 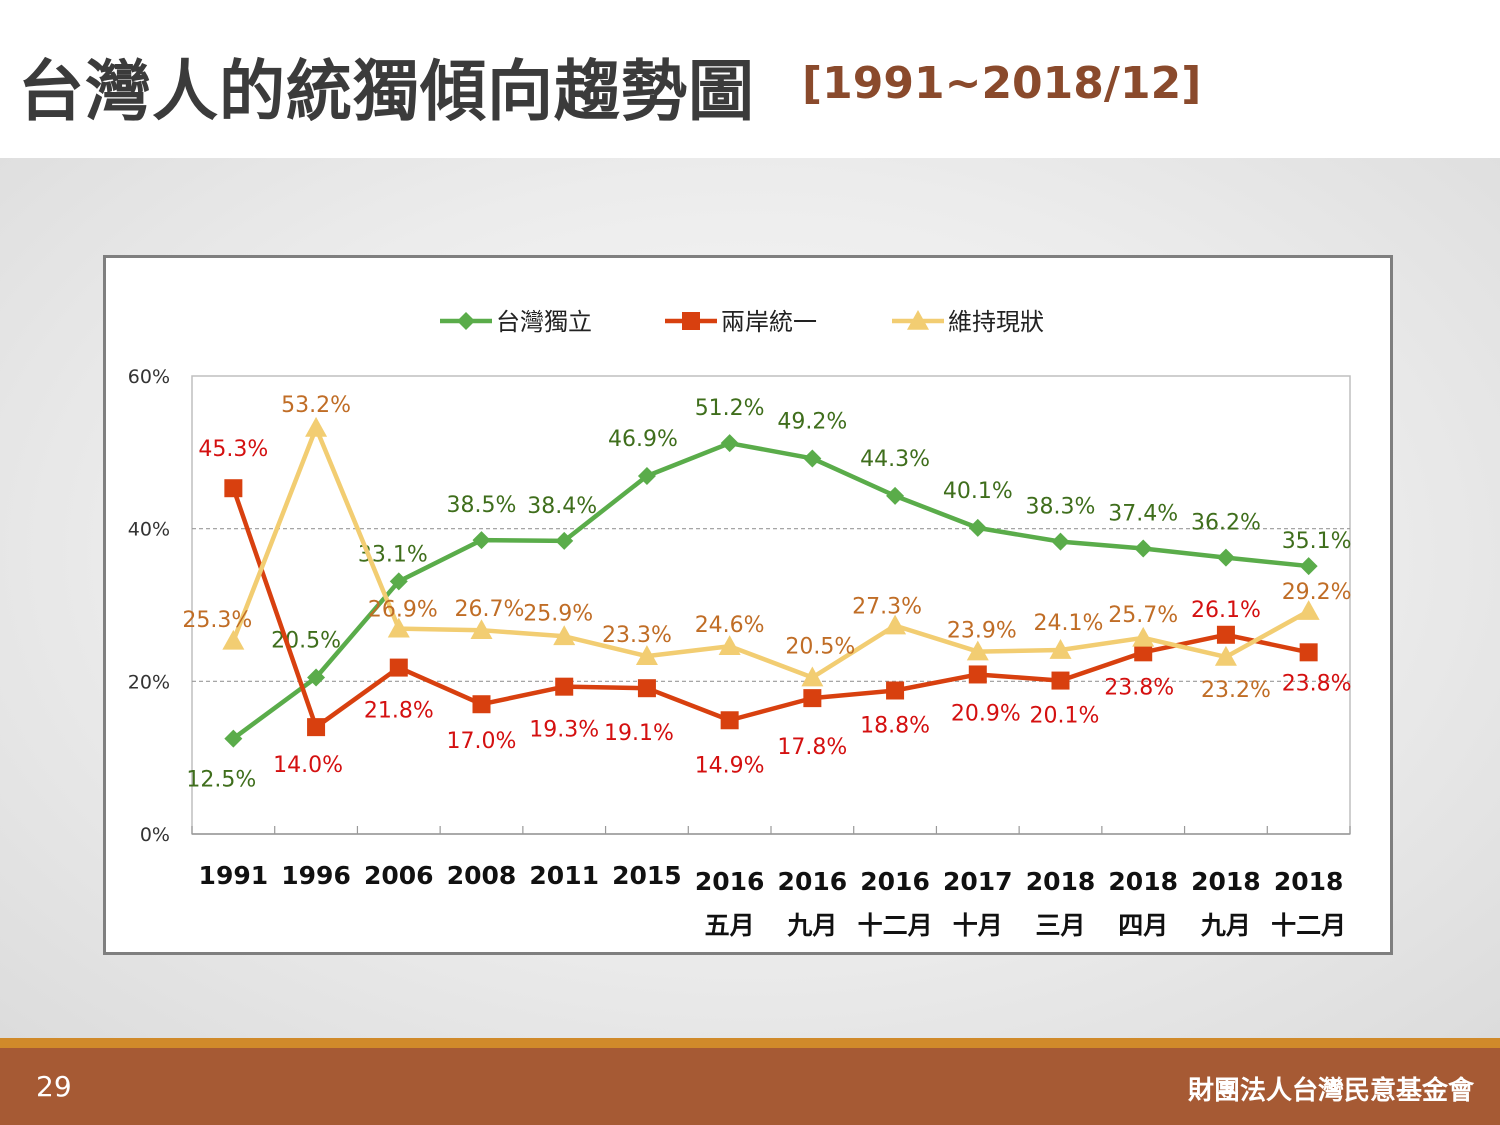 I want to click on x-tick-label: 1996, so click(x=316, y=875).